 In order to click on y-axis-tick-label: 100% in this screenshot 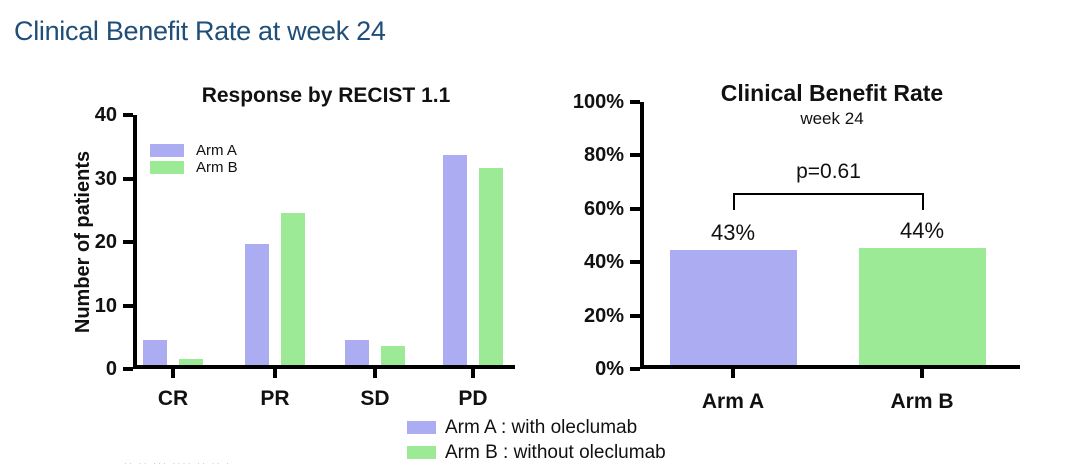, I will do `click(598, 102)`.